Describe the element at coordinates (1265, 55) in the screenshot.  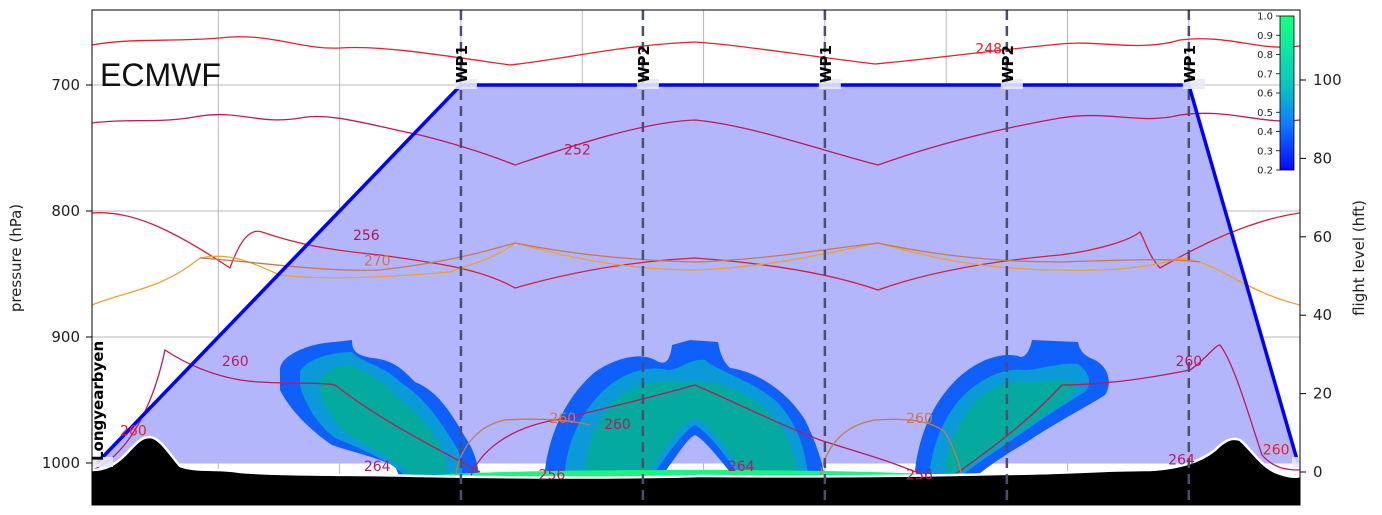
I see `colorbar-tick-label: 0.8` at that location.